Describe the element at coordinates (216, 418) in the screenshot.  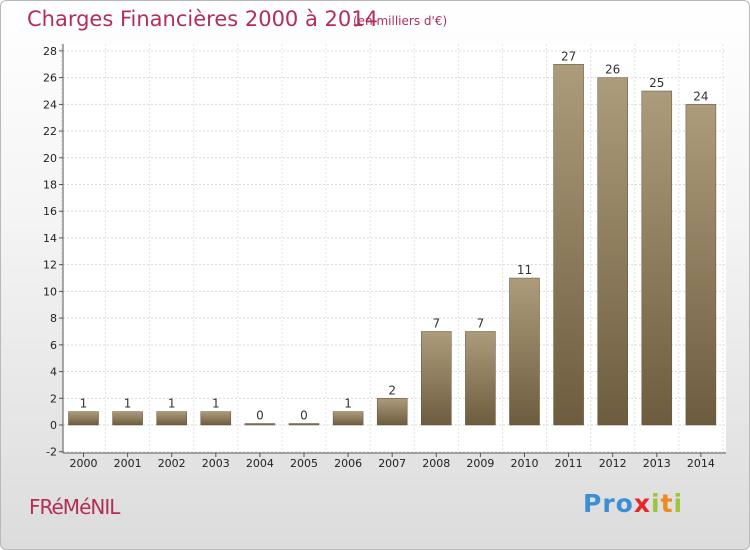
I see `bar-2003` at that location.